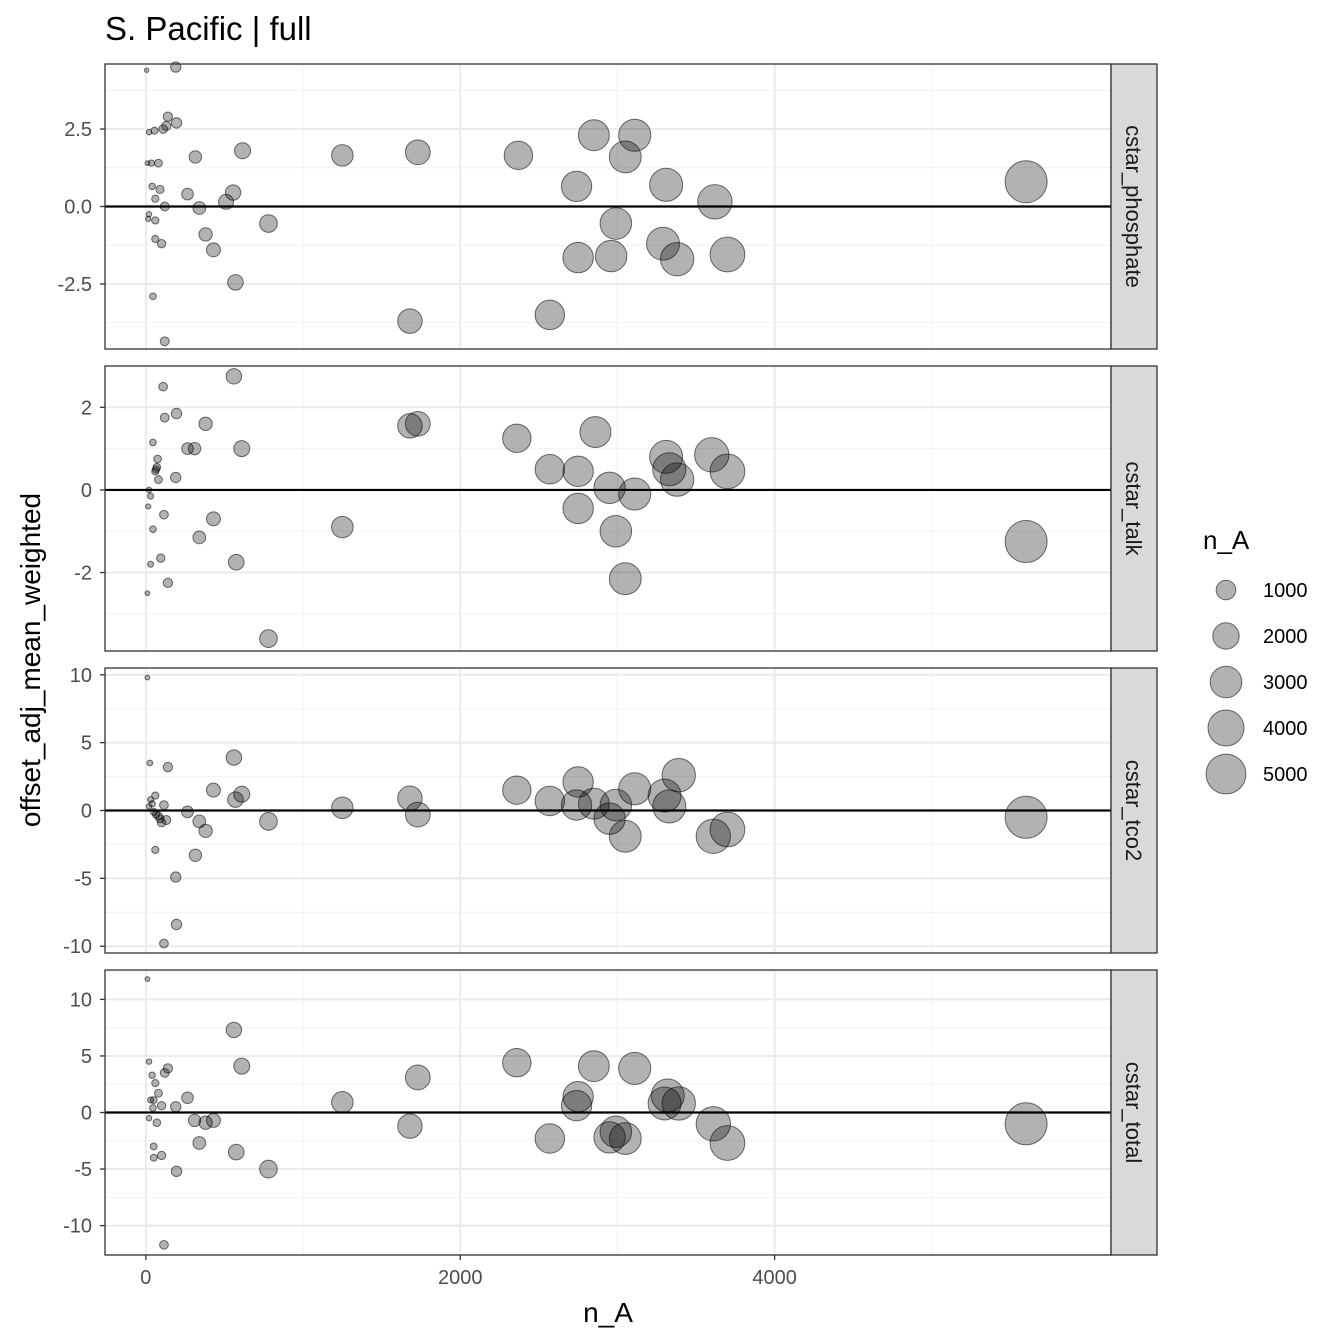 Image resolution: width=1344 pixels, height=1344 pixels. Describe the element at coordinates (774, 1278) in the screenshot. I see `x-tick-label: 4000` at that location.